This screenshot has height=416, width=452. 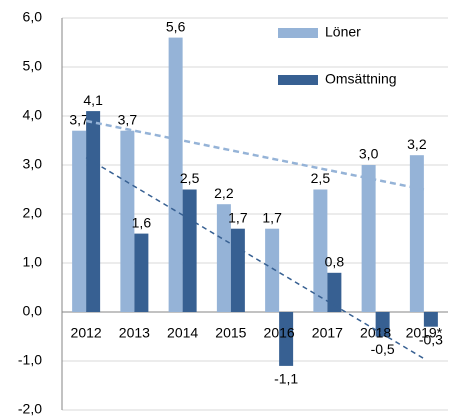 I want to click on data-label: 2,2, so click(x=224, y=193).